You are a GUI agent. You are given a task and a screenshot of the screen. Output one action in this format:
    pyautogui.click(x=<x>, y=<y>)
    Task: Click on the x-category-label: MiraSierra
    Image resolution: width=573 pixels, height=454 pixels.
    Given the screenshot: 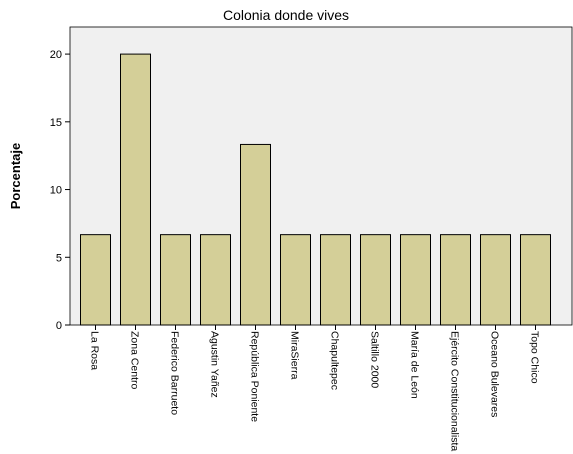 What is the action you would take?
    pyautogui.click(x=295, y=355)
    